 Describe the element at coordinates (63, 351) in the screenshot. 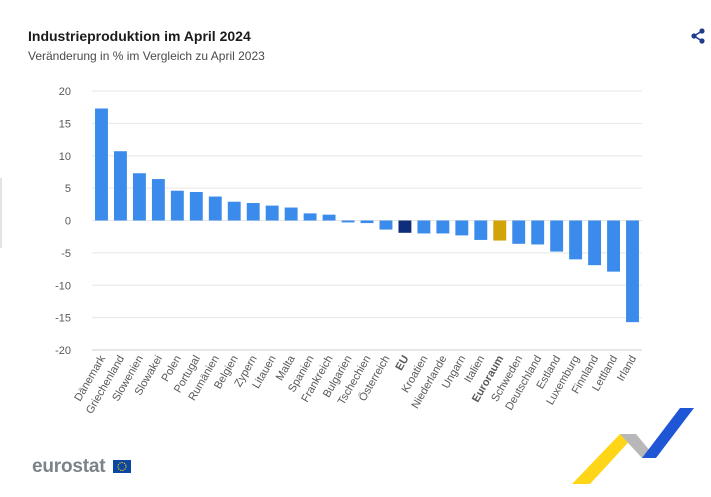

I see `y-tick-label: -20` at that location.